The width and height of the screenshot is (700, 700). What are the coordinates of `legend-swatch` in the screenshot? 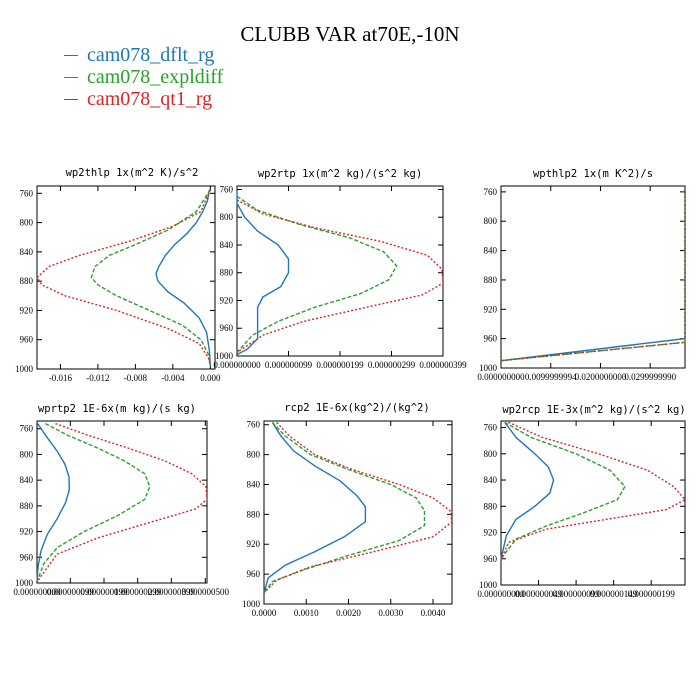 It's located at (71, 55).